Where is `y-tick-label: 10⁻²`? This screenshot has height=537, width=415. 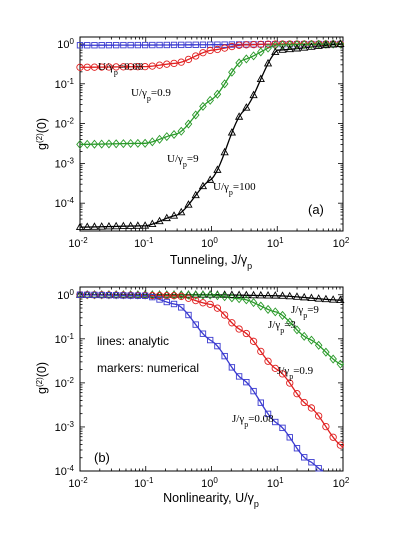 y-tick-label: 10⁻² is located at coordinates (65, 123).